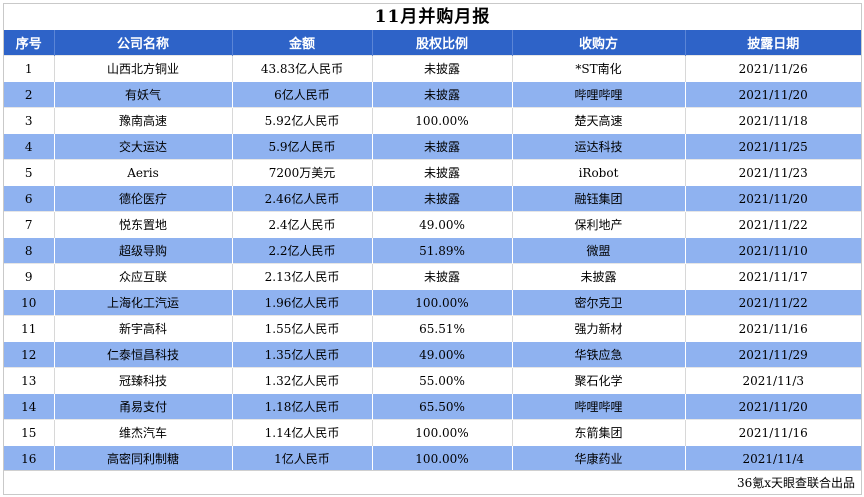 The image size is (864, 497). What do you see at coordinates (29, 302) in the screenshot?
I see `cell-index: 10` at bounding box center [29, 302].